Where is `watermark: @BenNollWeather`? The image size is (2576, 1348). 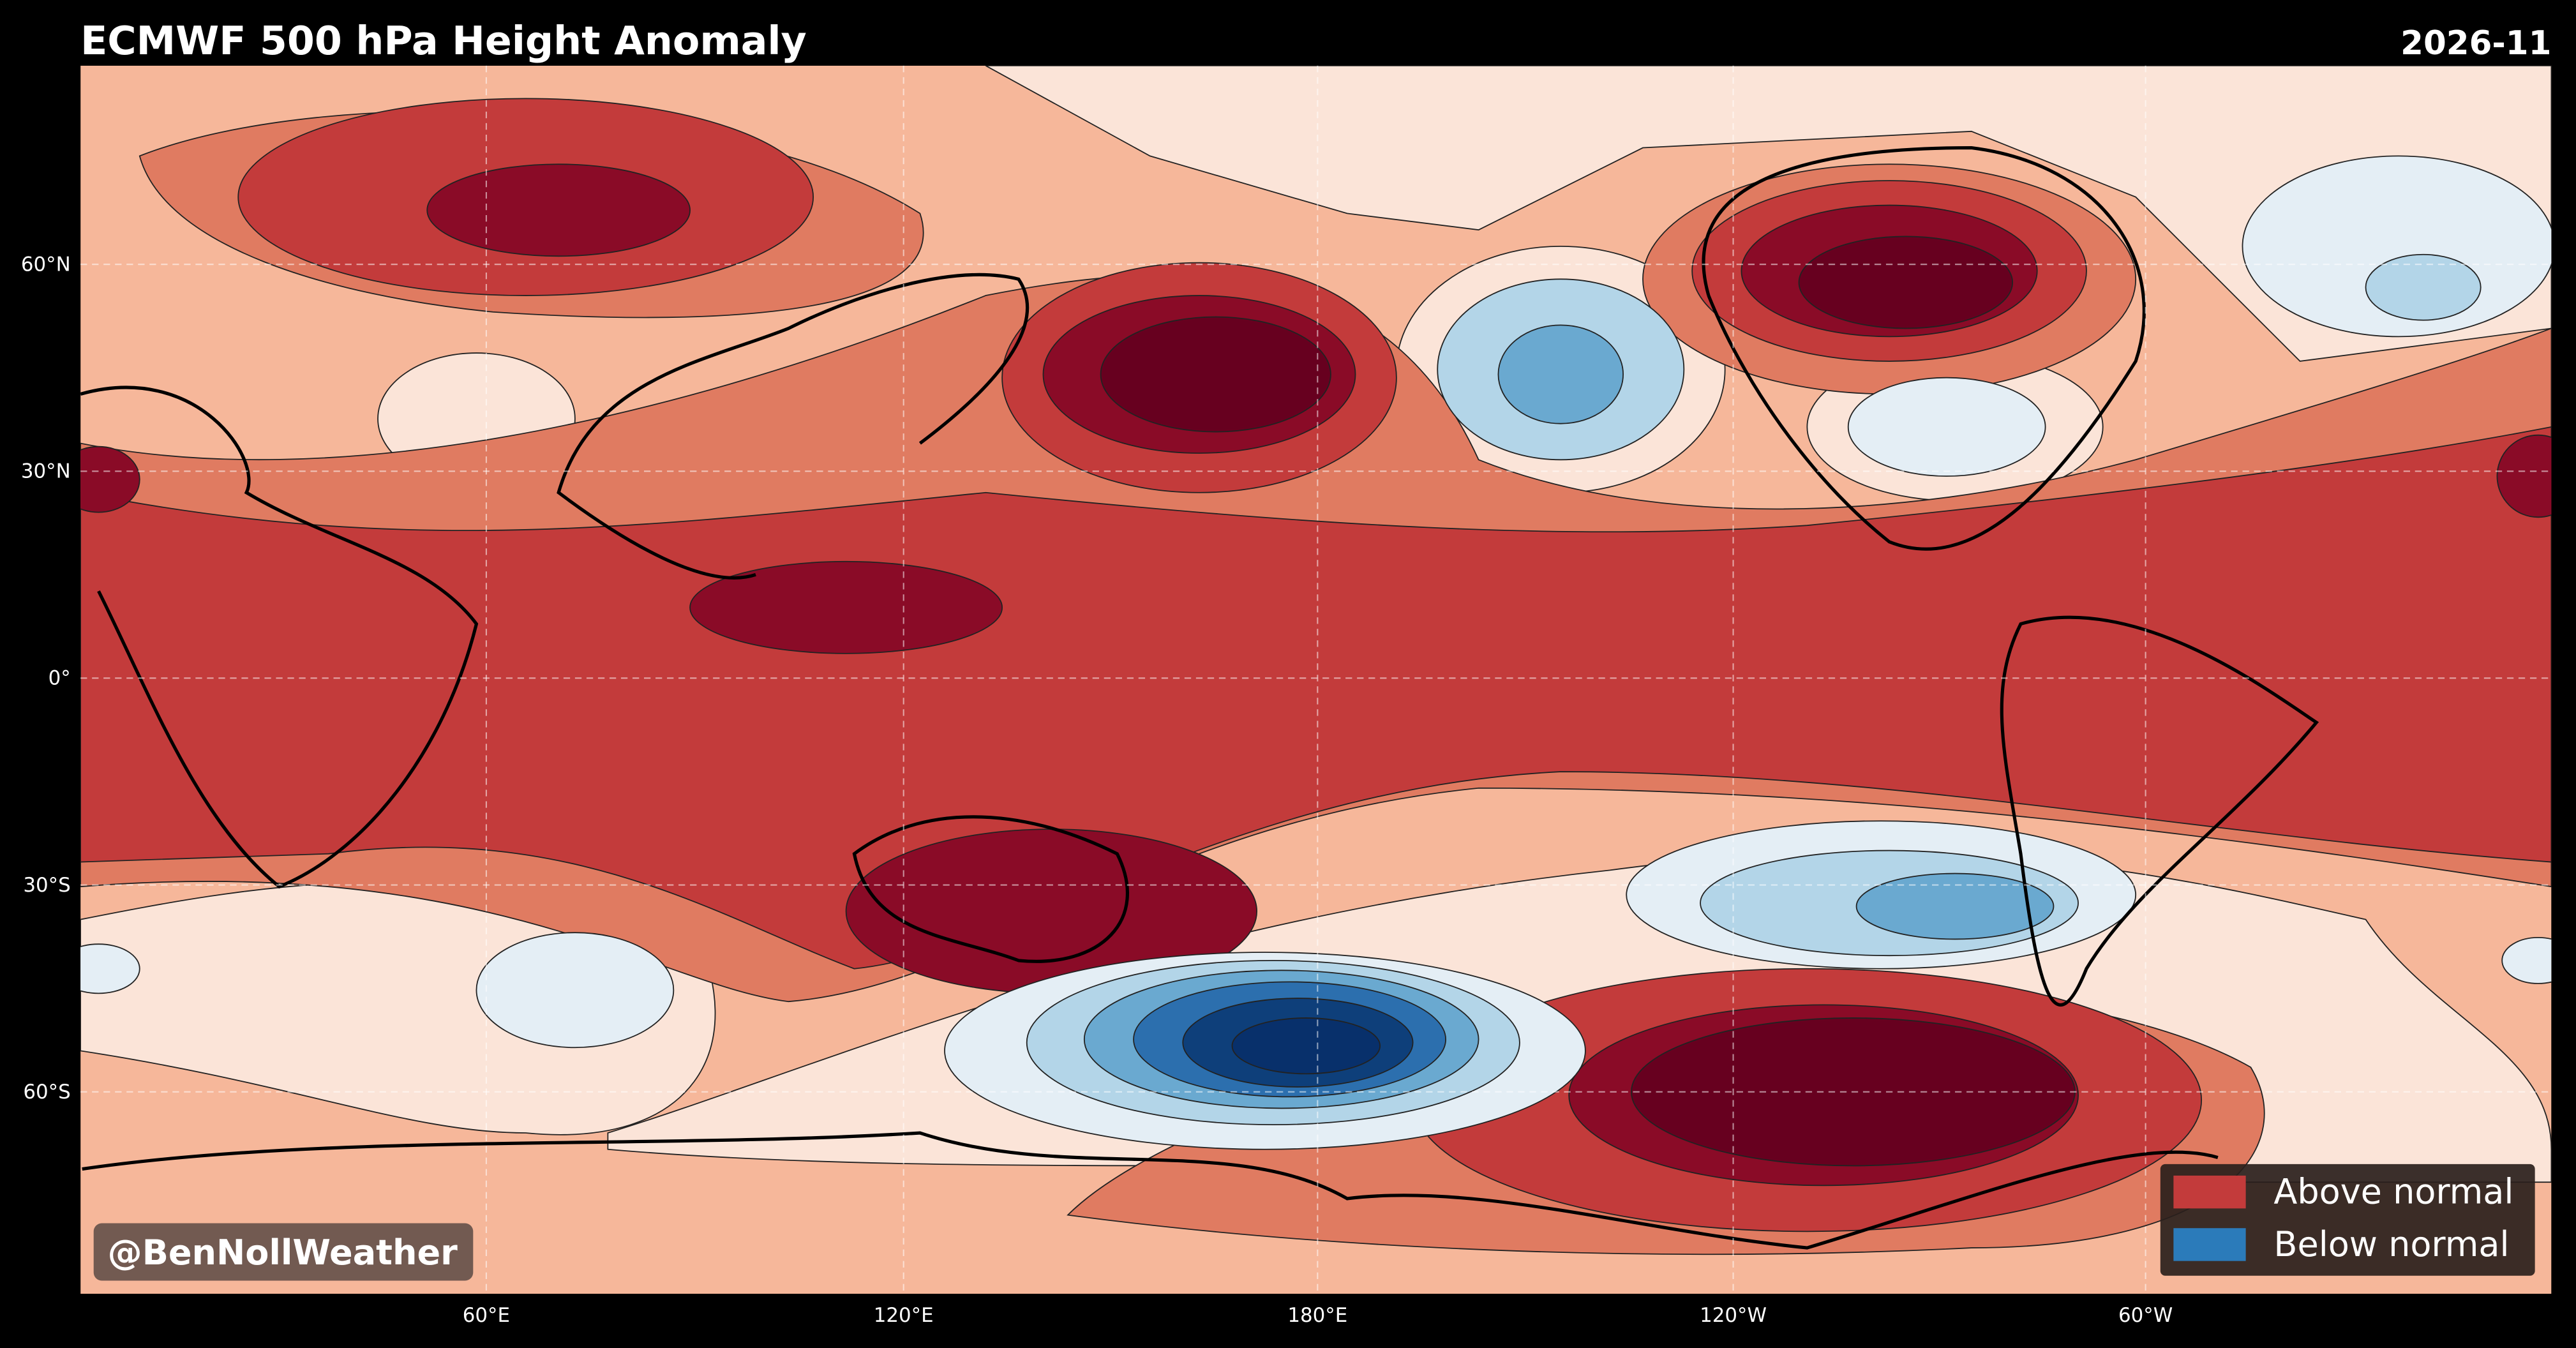
watermark: @BenNollWeather is located at coordinates (283, 1252).